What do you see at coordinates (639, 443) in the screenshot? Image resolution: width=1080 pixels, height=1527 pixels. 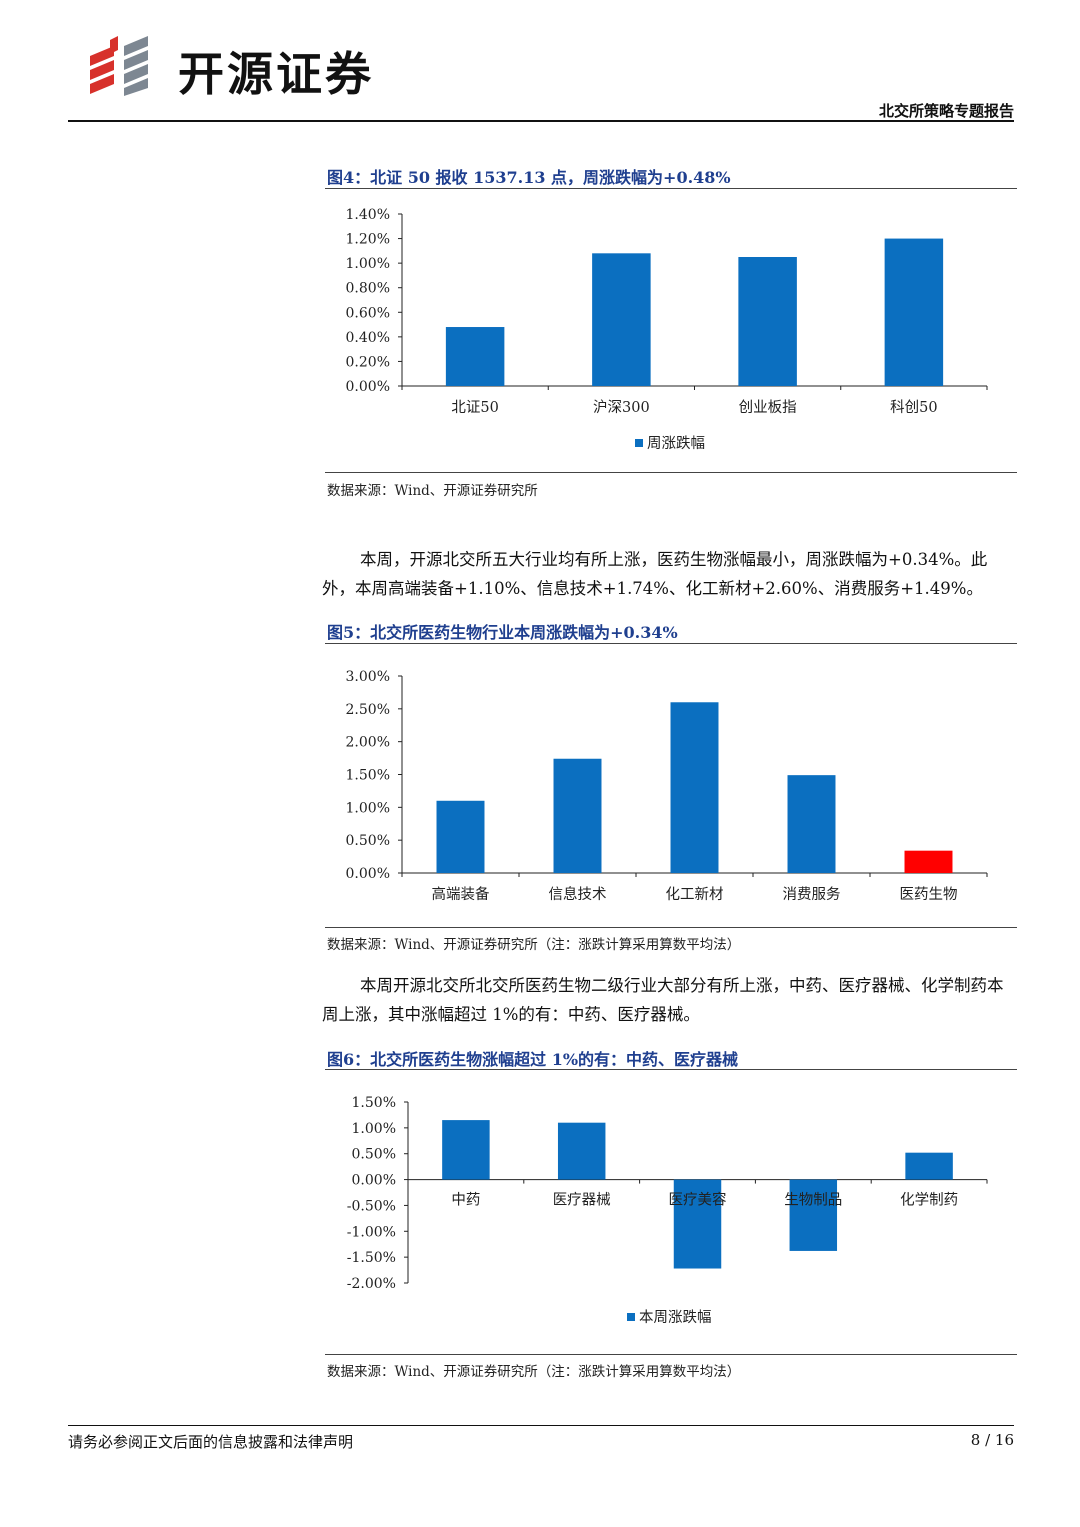 I see `fig4-legend-swatch` at bounding box center [639, 443].